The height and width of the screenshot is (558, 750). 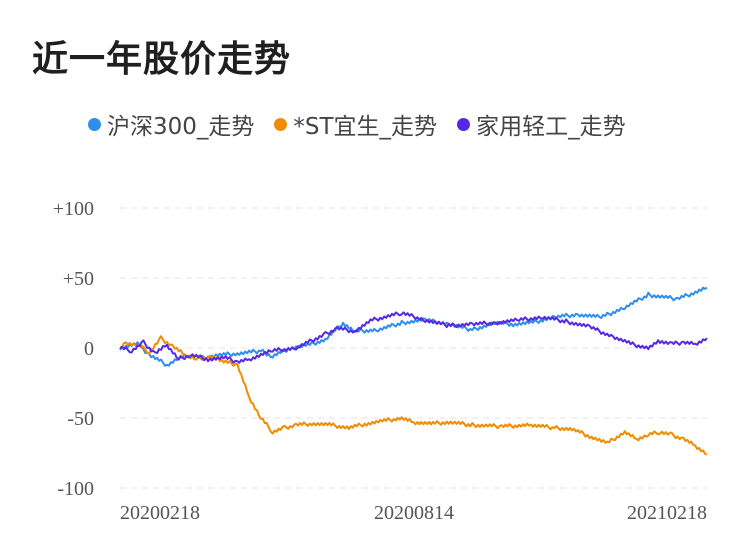 What do you see at coordinates (160, 513) in the screenshot?
I see `x-tick-label: 20200218` at bounding box center [160, 513].